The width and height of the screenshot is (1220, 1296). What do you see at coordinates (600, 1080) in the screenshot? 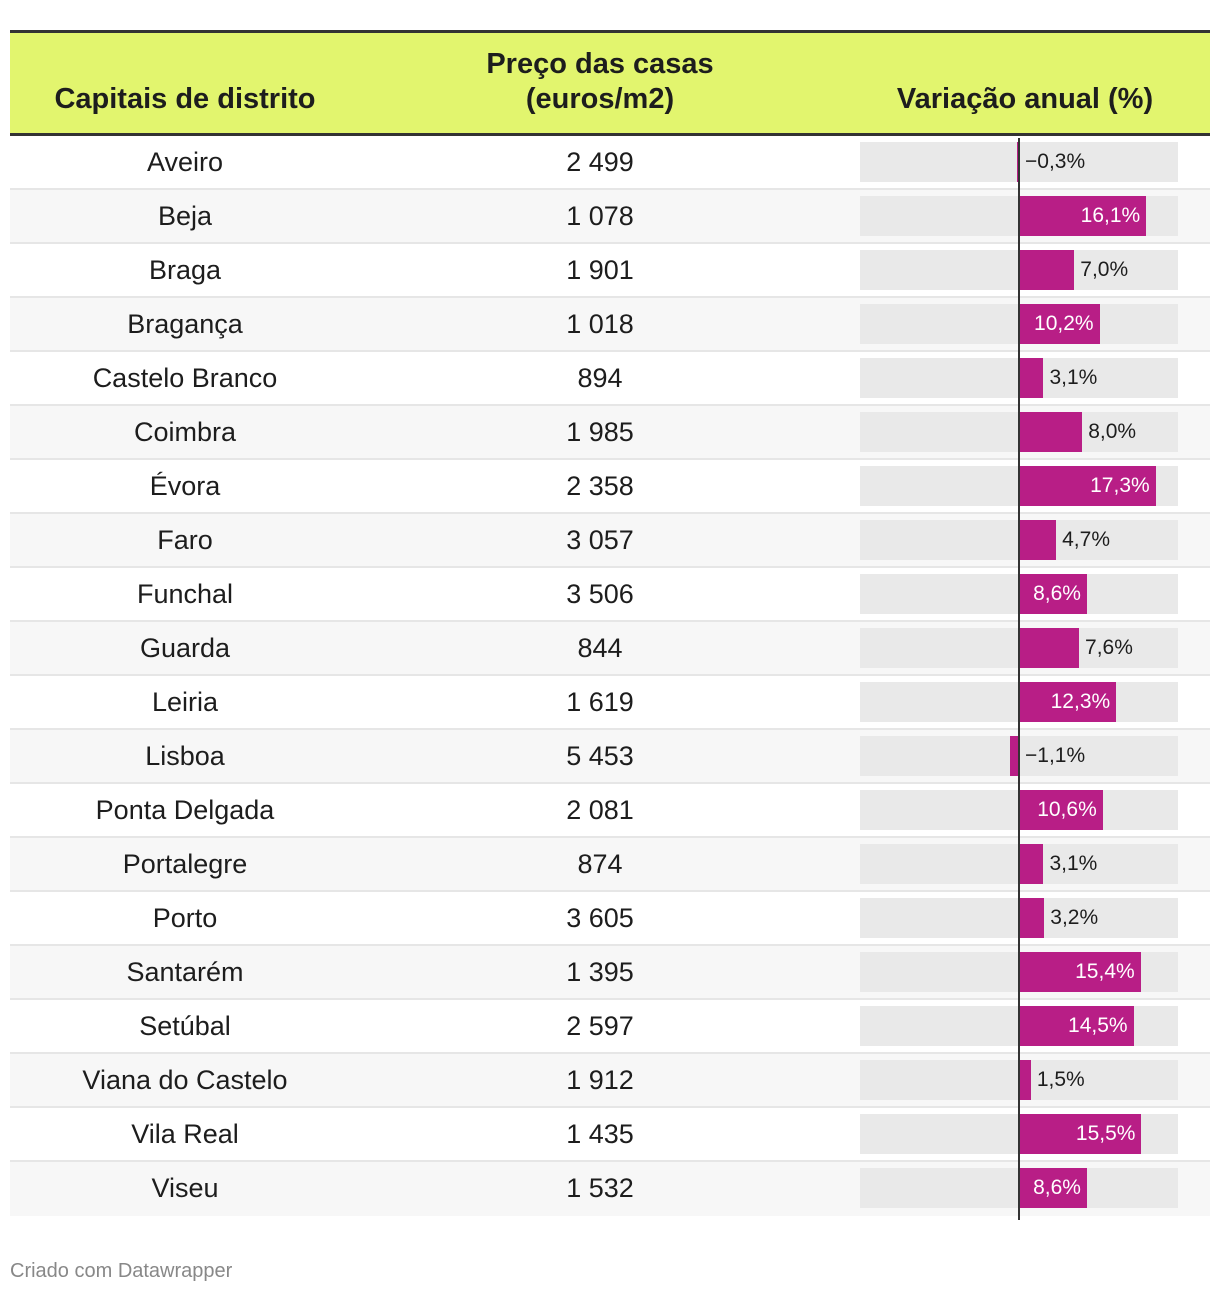
I see `price-cell: 1 912` at bounding box center [600, 1080].